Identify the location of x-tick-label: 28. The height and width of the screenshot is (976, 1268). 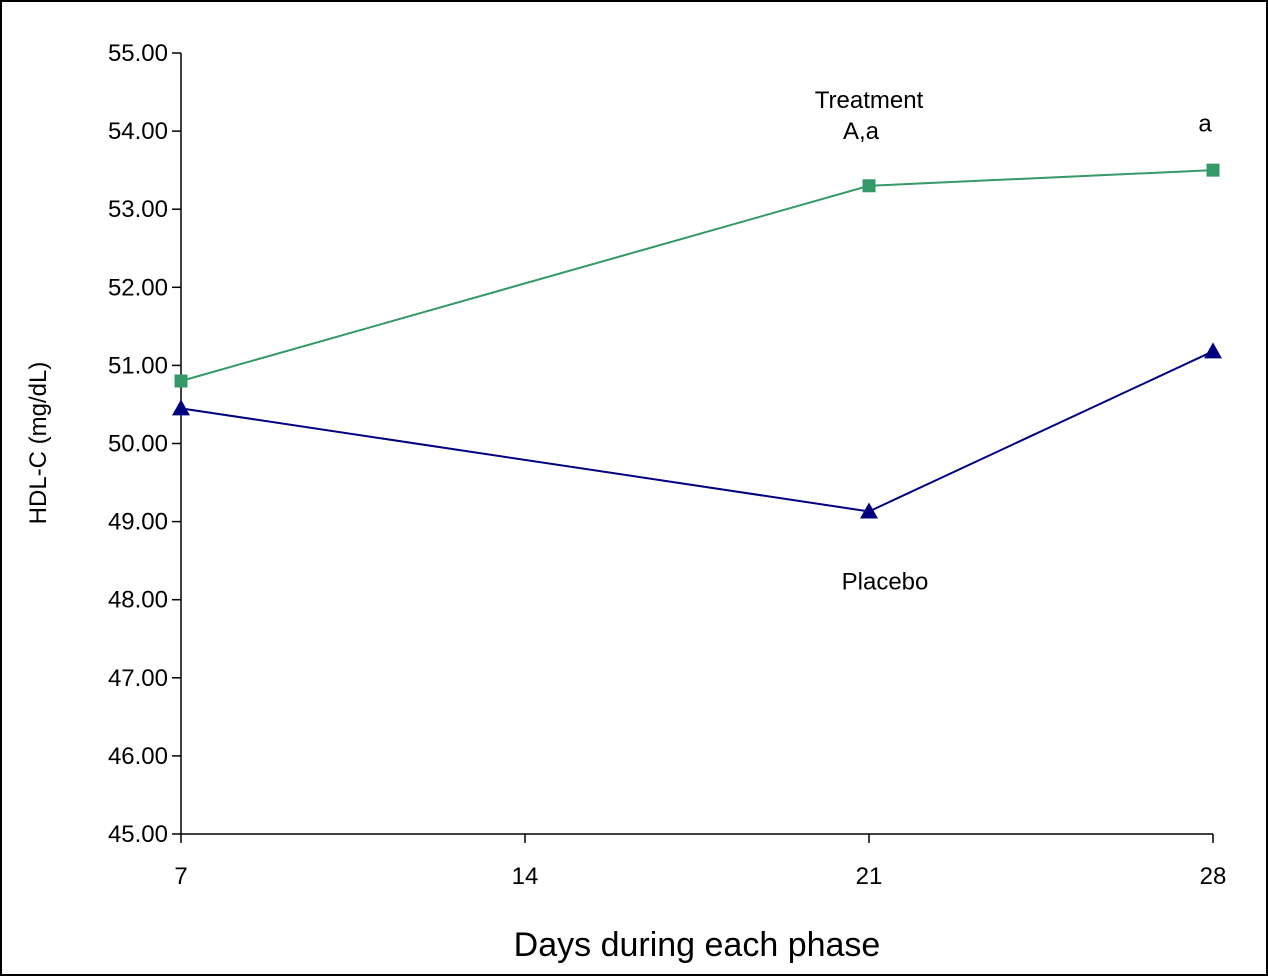
(1213, 876).